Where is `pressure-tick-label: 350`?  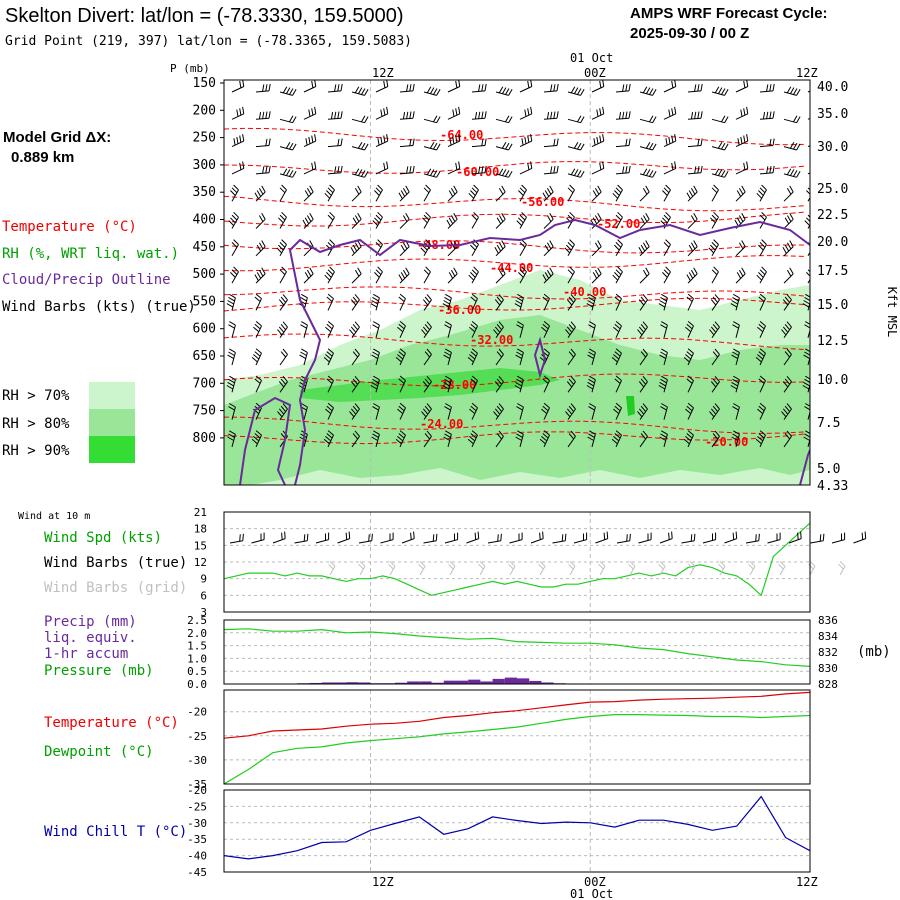 pressure-tick-label: 350 is located at coordinates (204, 192).